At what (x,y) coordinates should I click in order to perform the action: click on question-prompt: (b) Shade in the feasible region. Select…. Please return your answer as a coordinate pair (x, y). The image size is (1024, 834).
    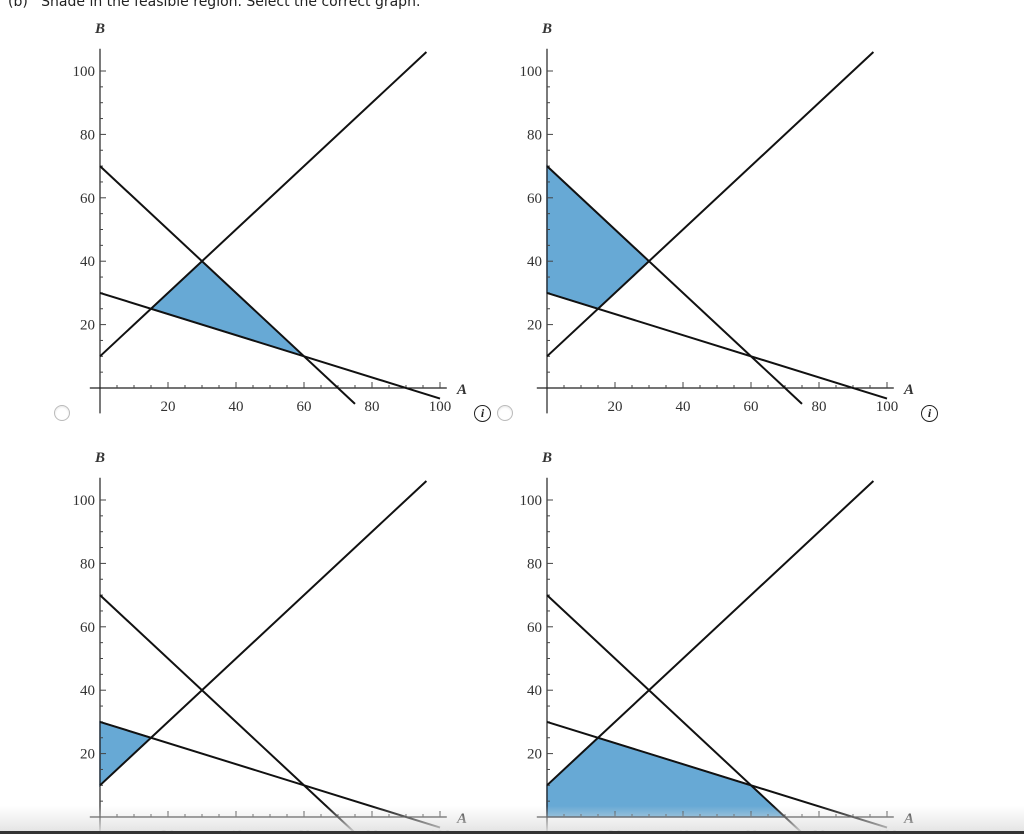
    Looking at the image, I should click on (214, 5).